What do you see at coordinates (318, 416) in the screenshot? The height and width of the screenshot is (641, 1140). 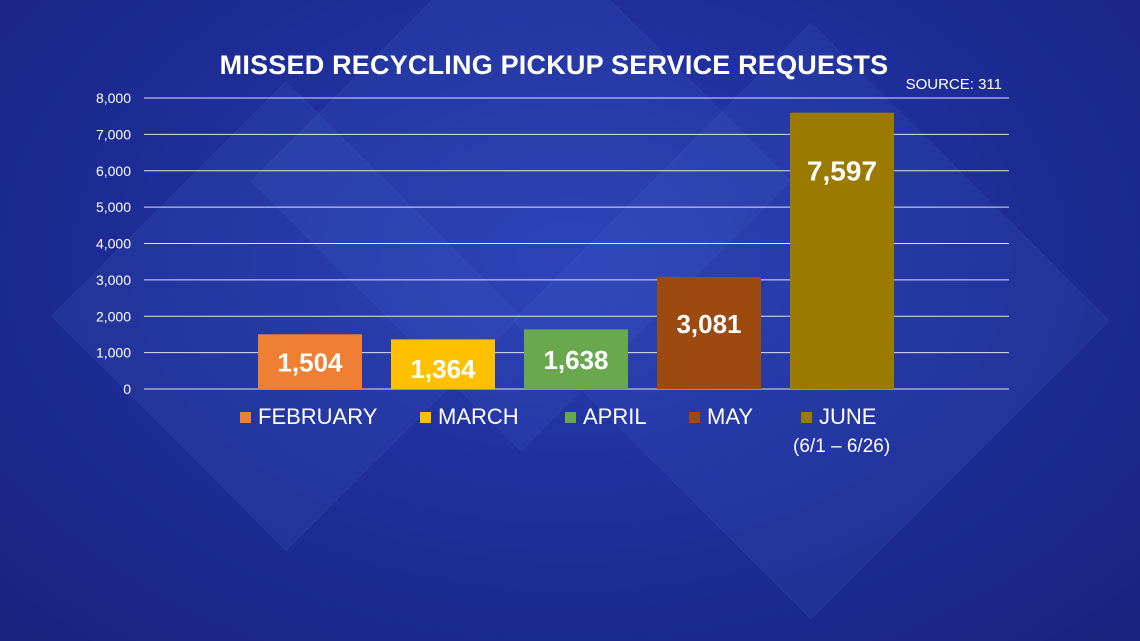 I see `legend-label: FEBRUARY` at bounding box center [318, 416].